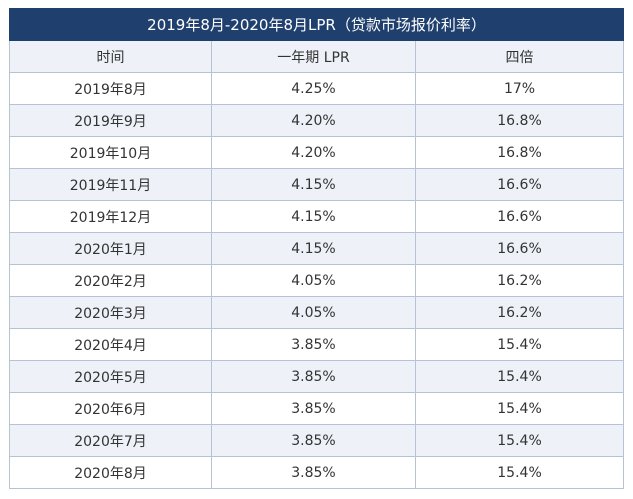 The height and width of the screenshot is (499, 633). I want to click on cell-month: 2020年3月, so click(110, 312).